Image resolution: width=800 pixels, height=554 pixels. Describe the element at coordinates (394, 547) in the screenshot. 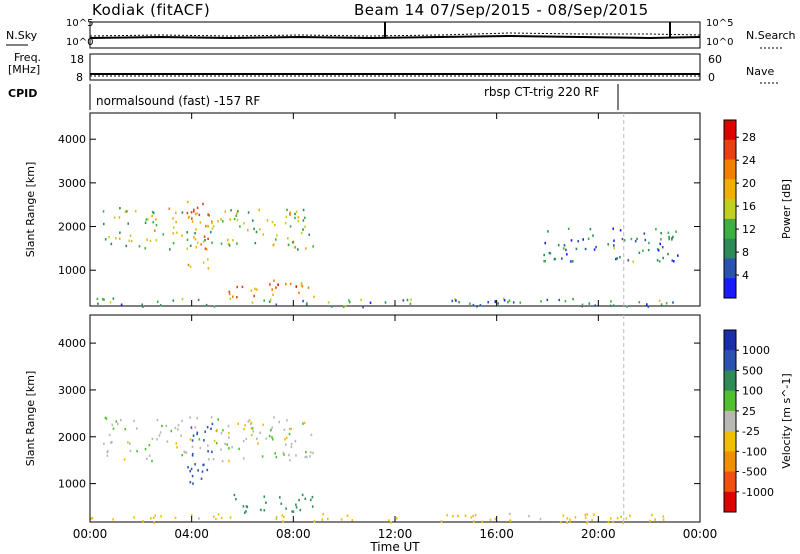

I see `x-axis-label: Time UT` at that location.